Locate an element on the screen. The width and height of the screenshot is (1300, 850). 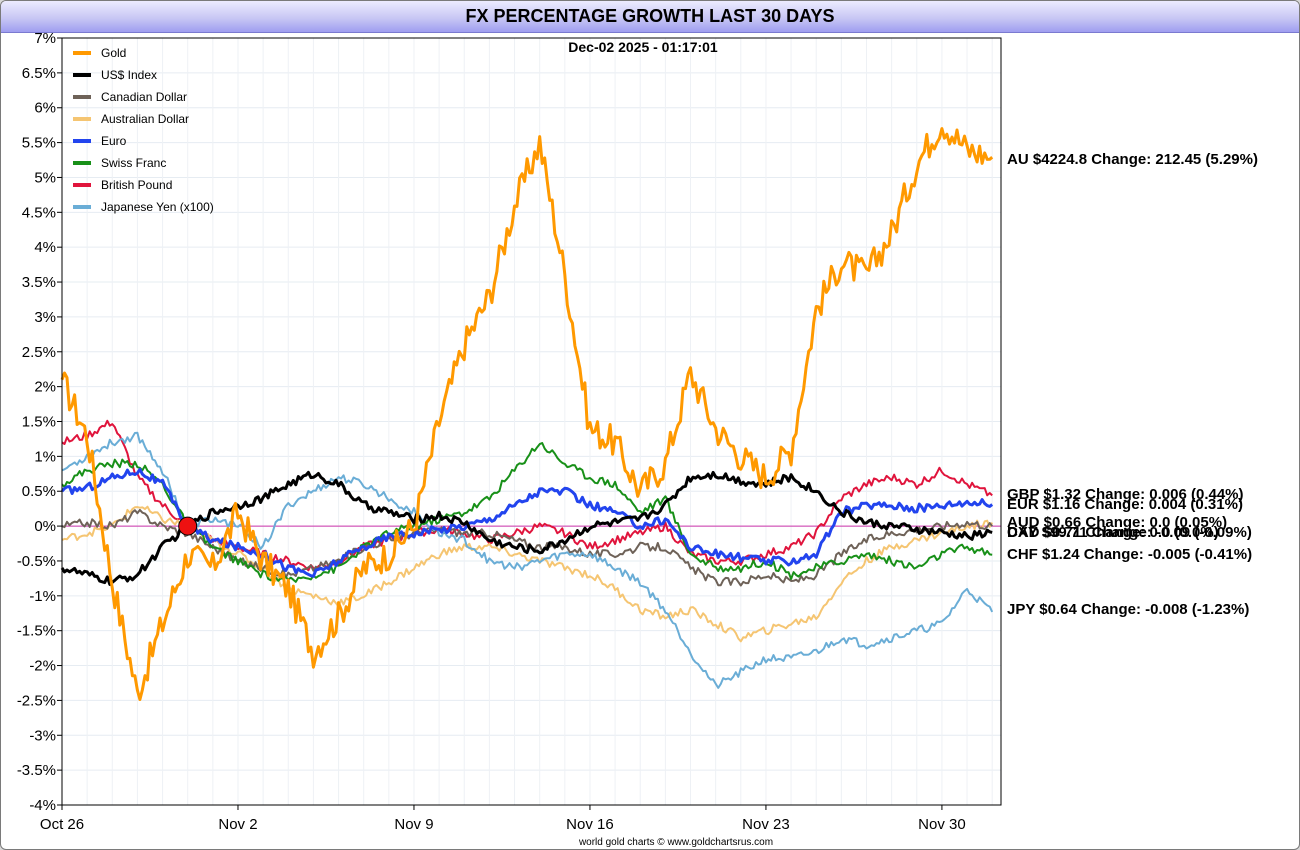
y-tick-label: 0% is located at coordinates (45, 526).